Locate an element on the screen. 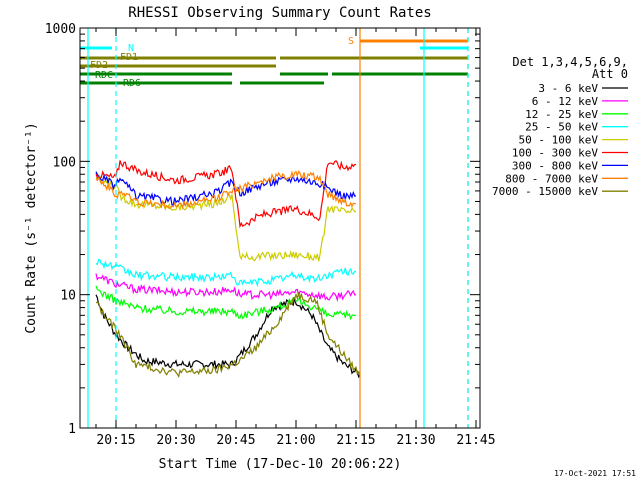  y-tick-label-2: 100 is located at coordinates (64, 162).